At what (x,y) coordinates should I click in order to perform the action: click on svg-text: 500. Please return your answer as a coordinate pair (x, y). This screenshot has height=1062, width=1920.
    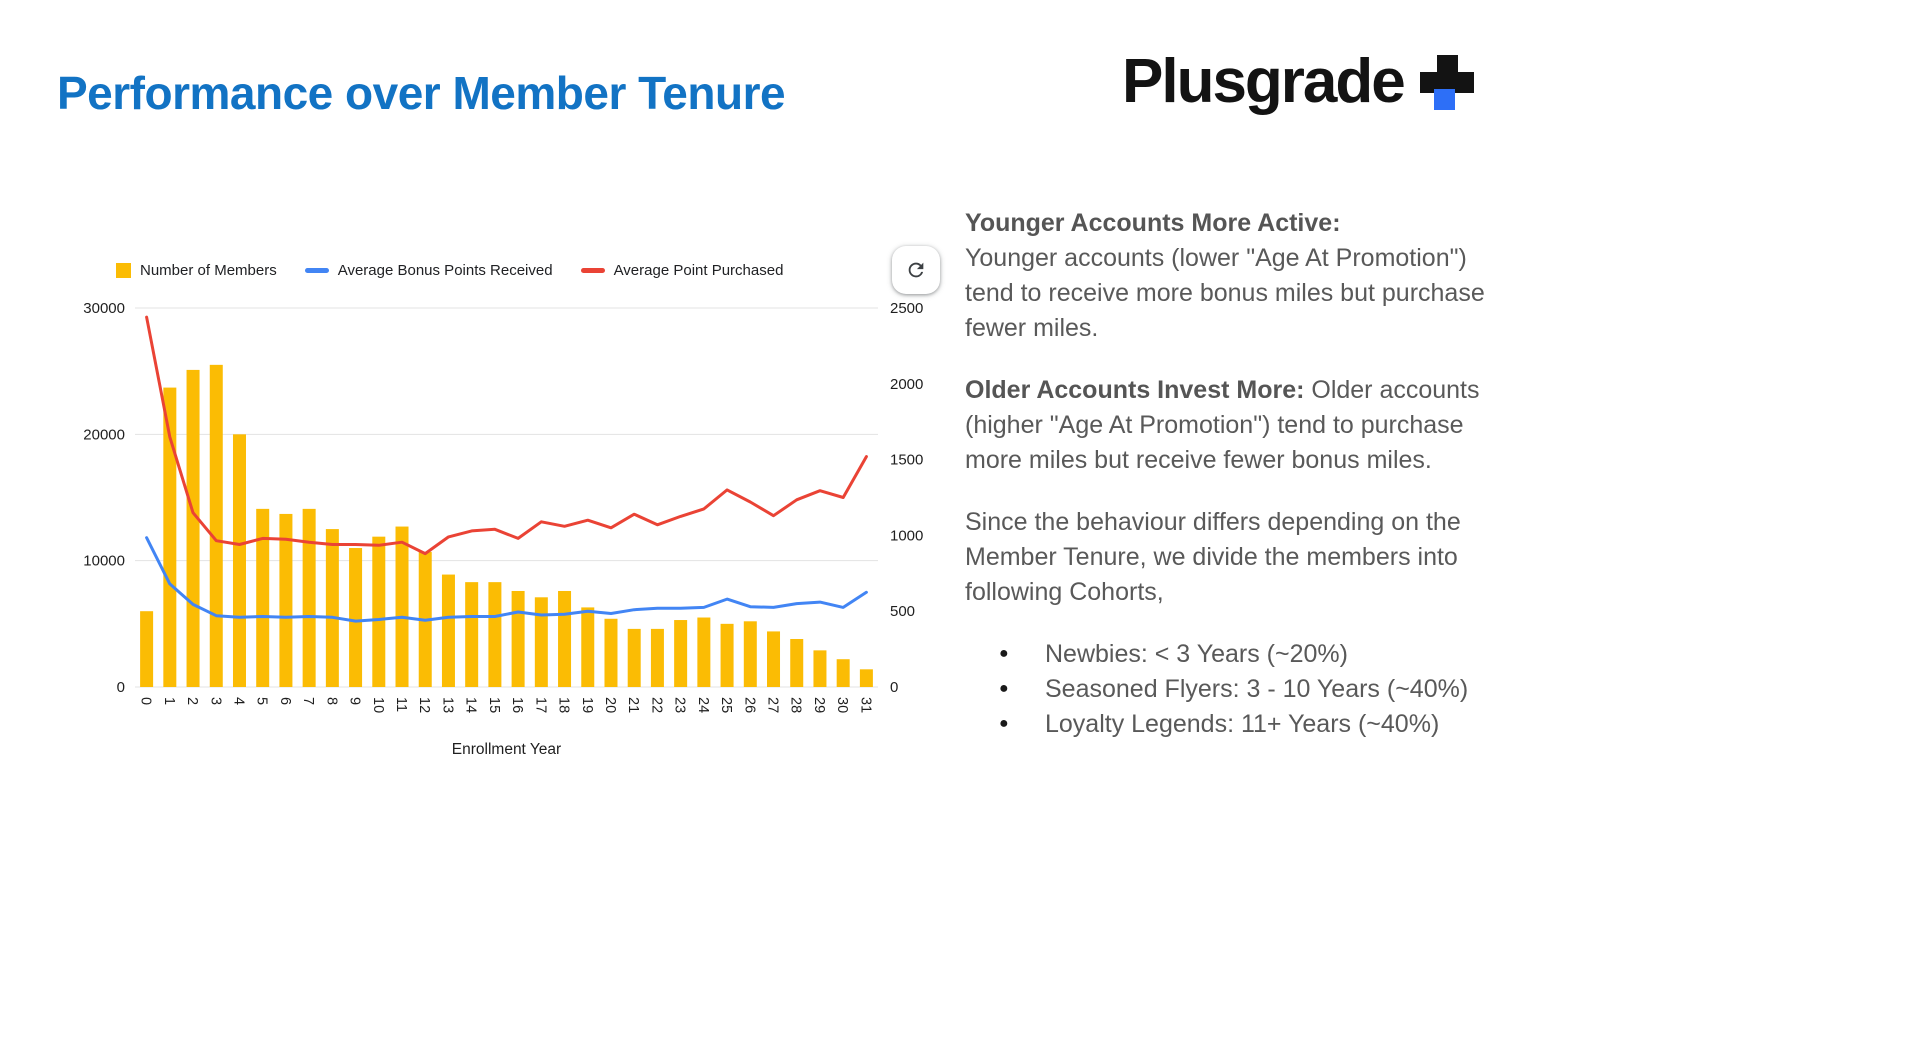
    Looking at the image, I should click on (902, 611).